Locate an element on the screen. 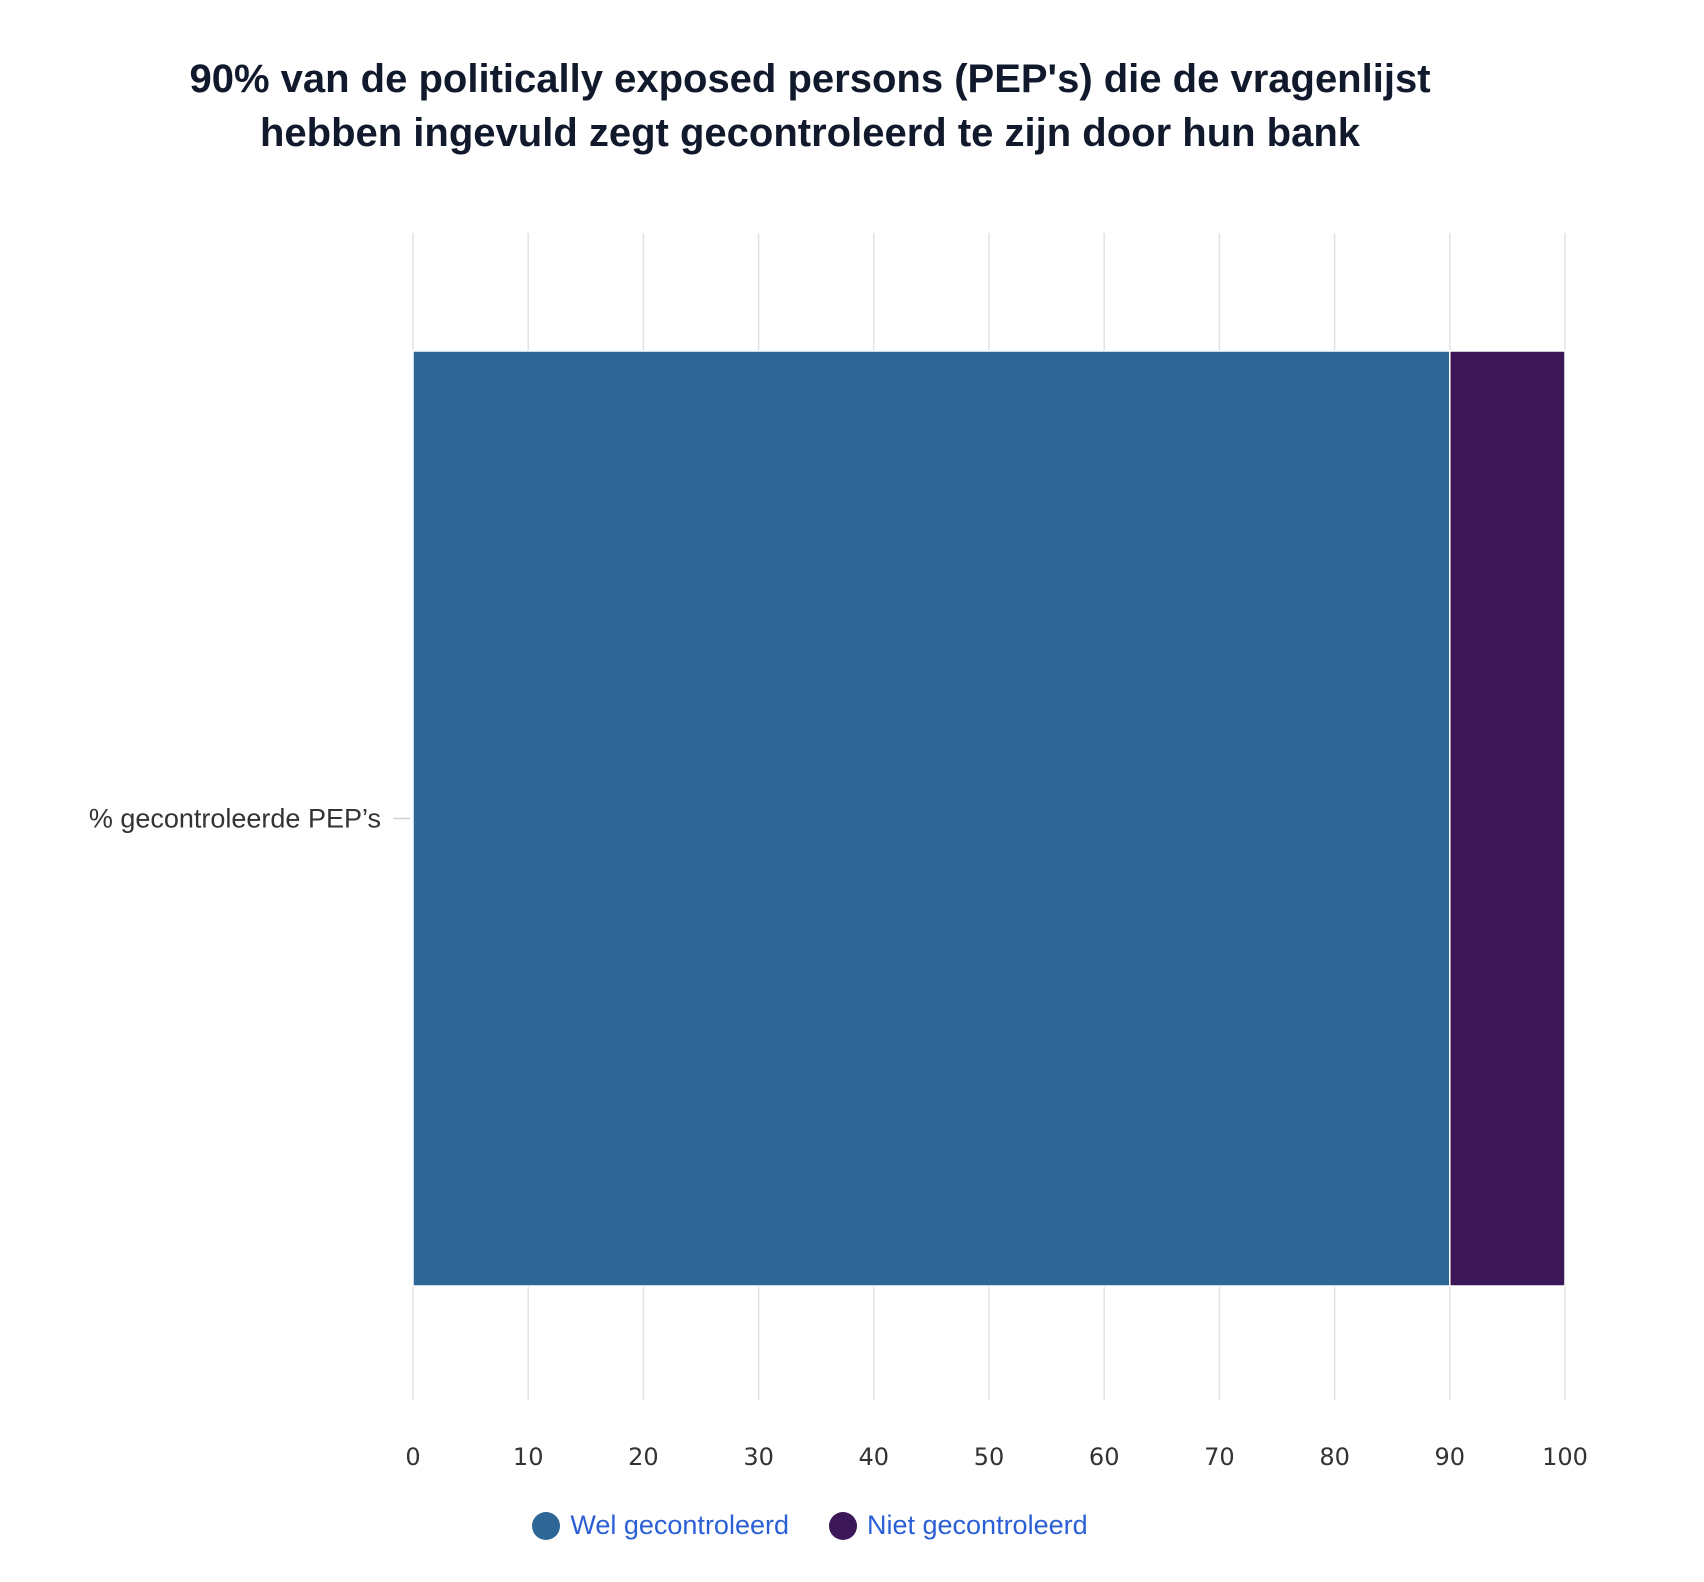 Image resolution: width=1704 pixels, height=1582 pixels. legend-item-niet-gecontroleerd: Niet gecontroleerd is located at coordinates (958, 1525).